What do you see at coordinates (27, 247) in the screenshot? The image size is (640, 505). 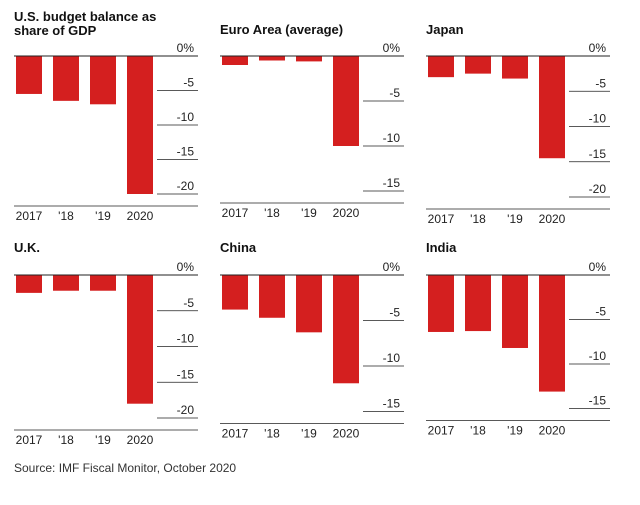 I see `panel-title: U.K.` at bounding box center [27, 247].